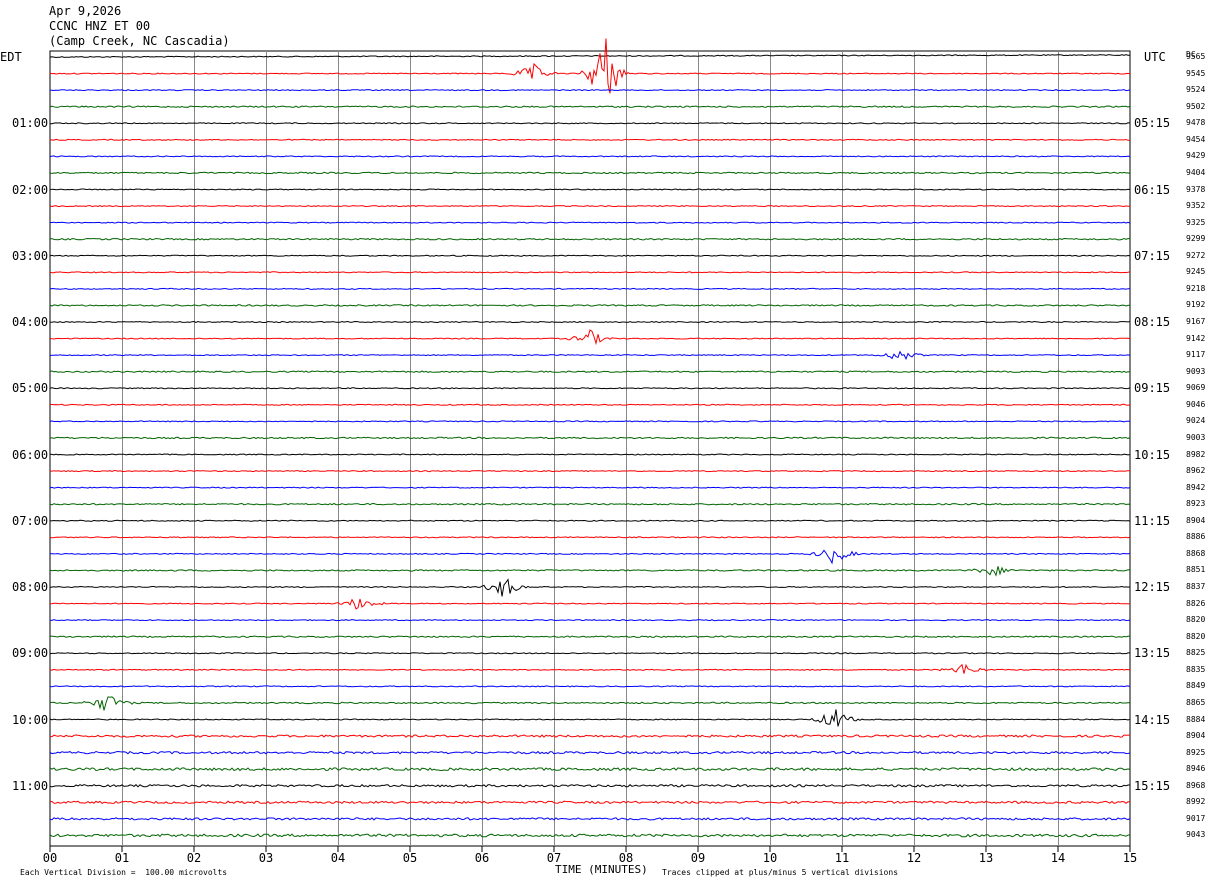 The height and width of the screenshot is (886, 1210). I want to click on dc-offset-label: 9565, so click(1196, 56).